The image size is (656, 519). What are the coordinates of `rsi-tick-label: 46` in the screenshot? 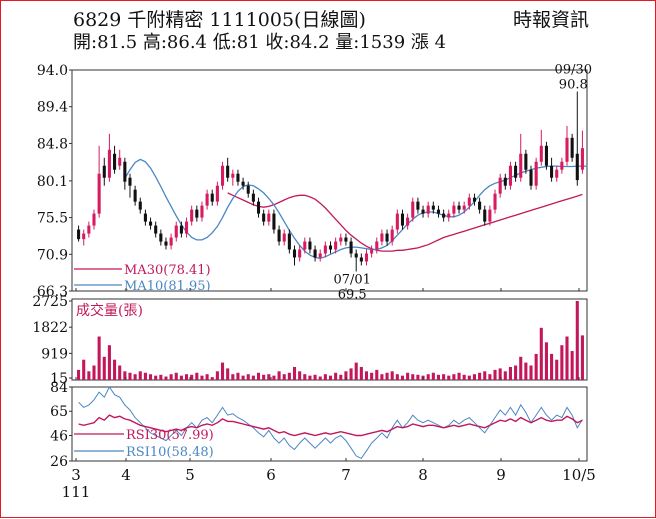 It's located at (59, 436).